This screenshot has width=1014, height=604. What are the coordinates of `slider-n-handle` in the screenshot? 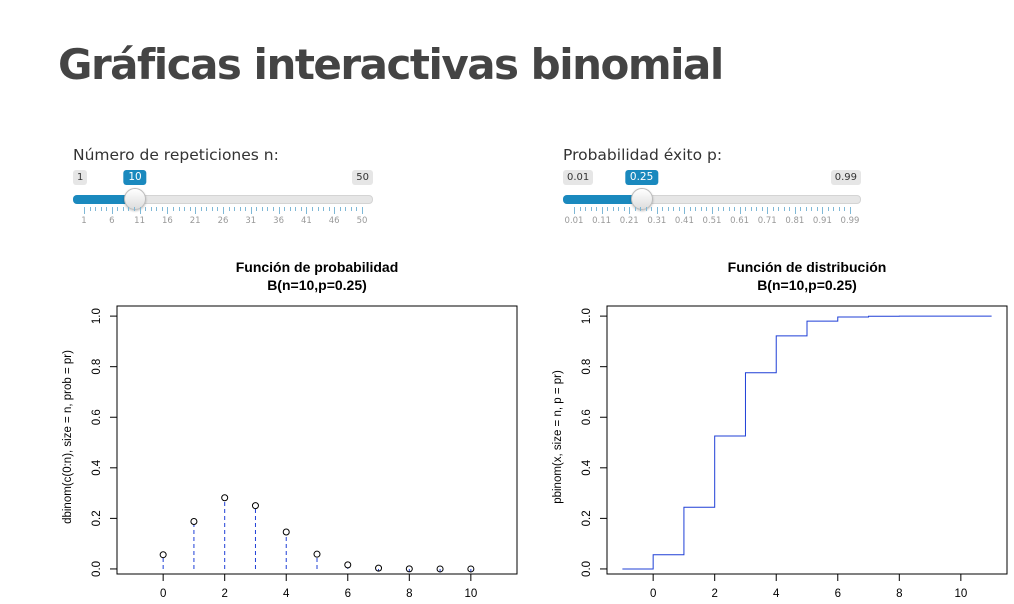 It's located at (135, 199).